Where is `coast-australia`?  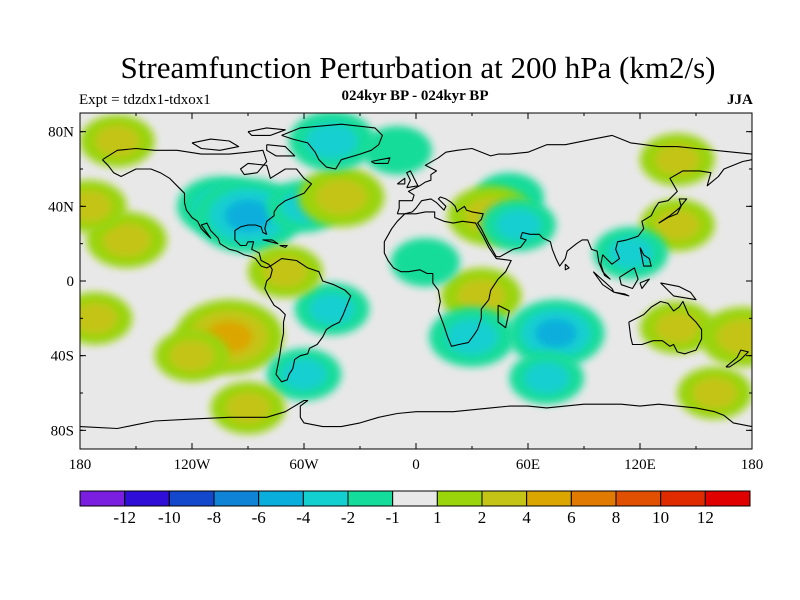
coast-australia is located at coordinates (665, 327).